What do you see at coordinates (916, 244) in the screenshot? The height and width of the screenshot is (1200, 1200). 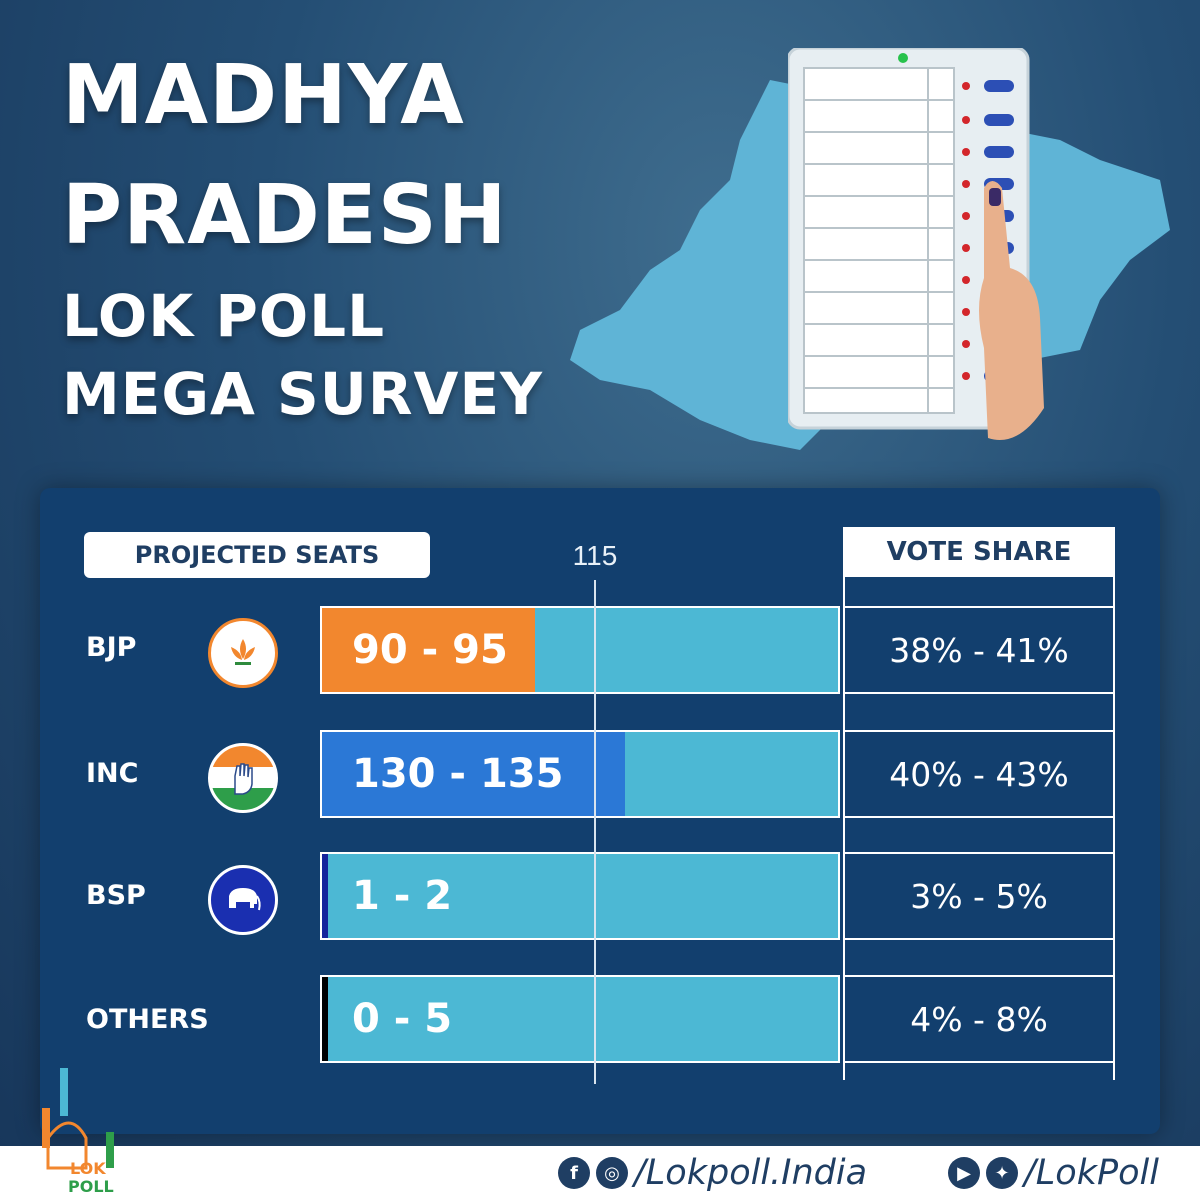 I see `voting-machine-icon` at bounding box center [916, 244].